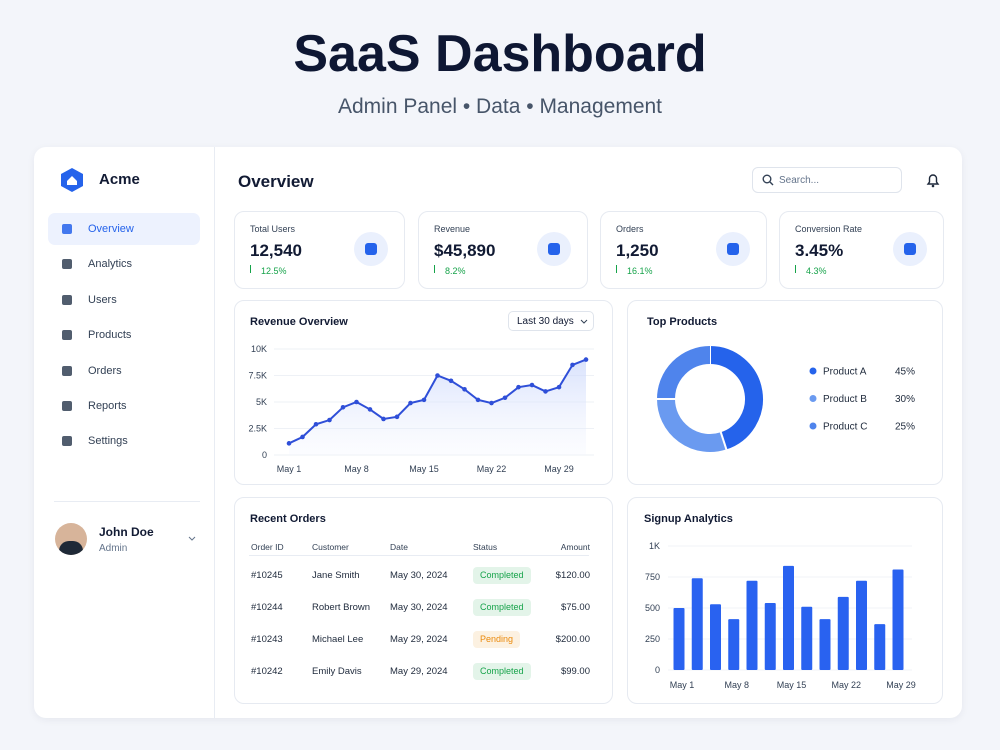 The image size is (1000, 750). I want to click on range-label: Last 30 days, so click(545, 321).